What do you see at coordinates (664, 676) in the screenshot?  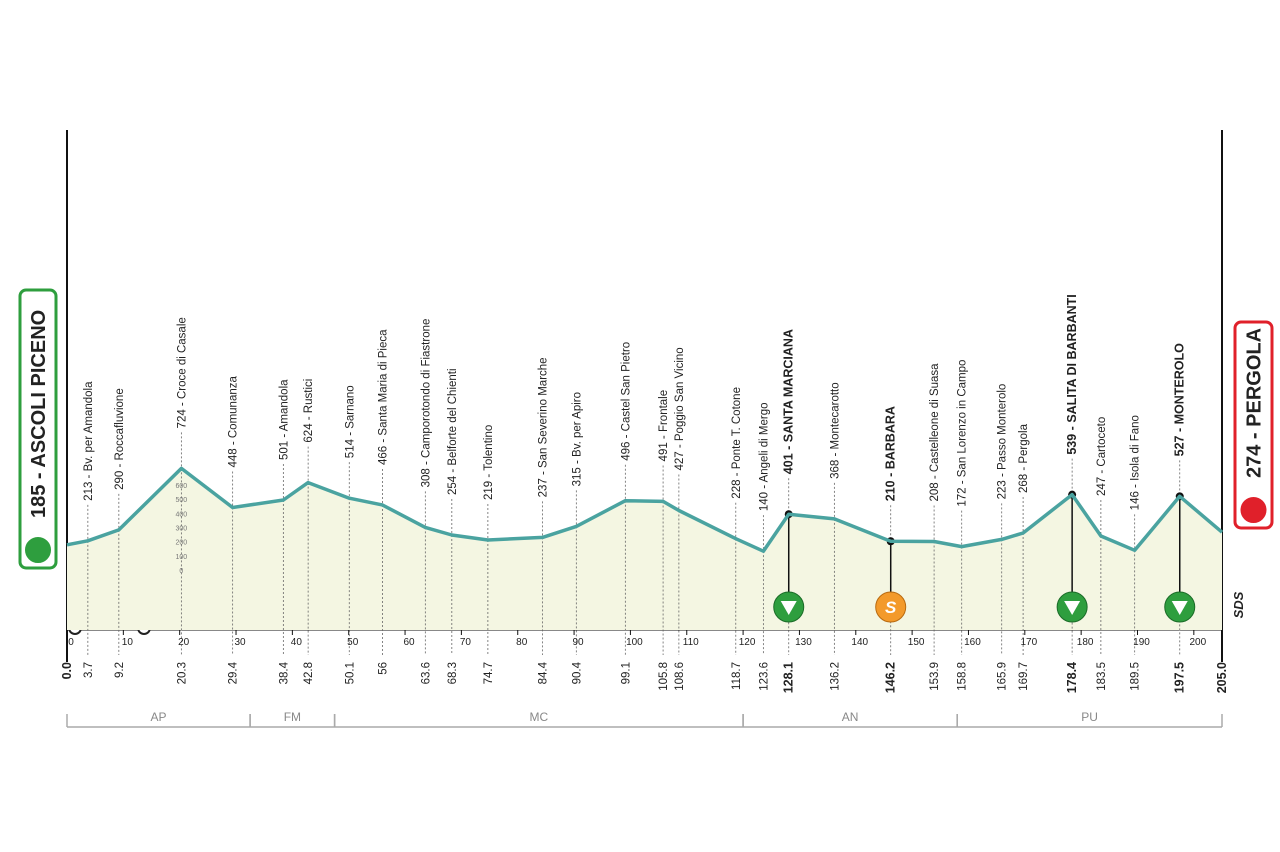 I see `waypoint-km: 105.8` at bounding box center [664, 676].